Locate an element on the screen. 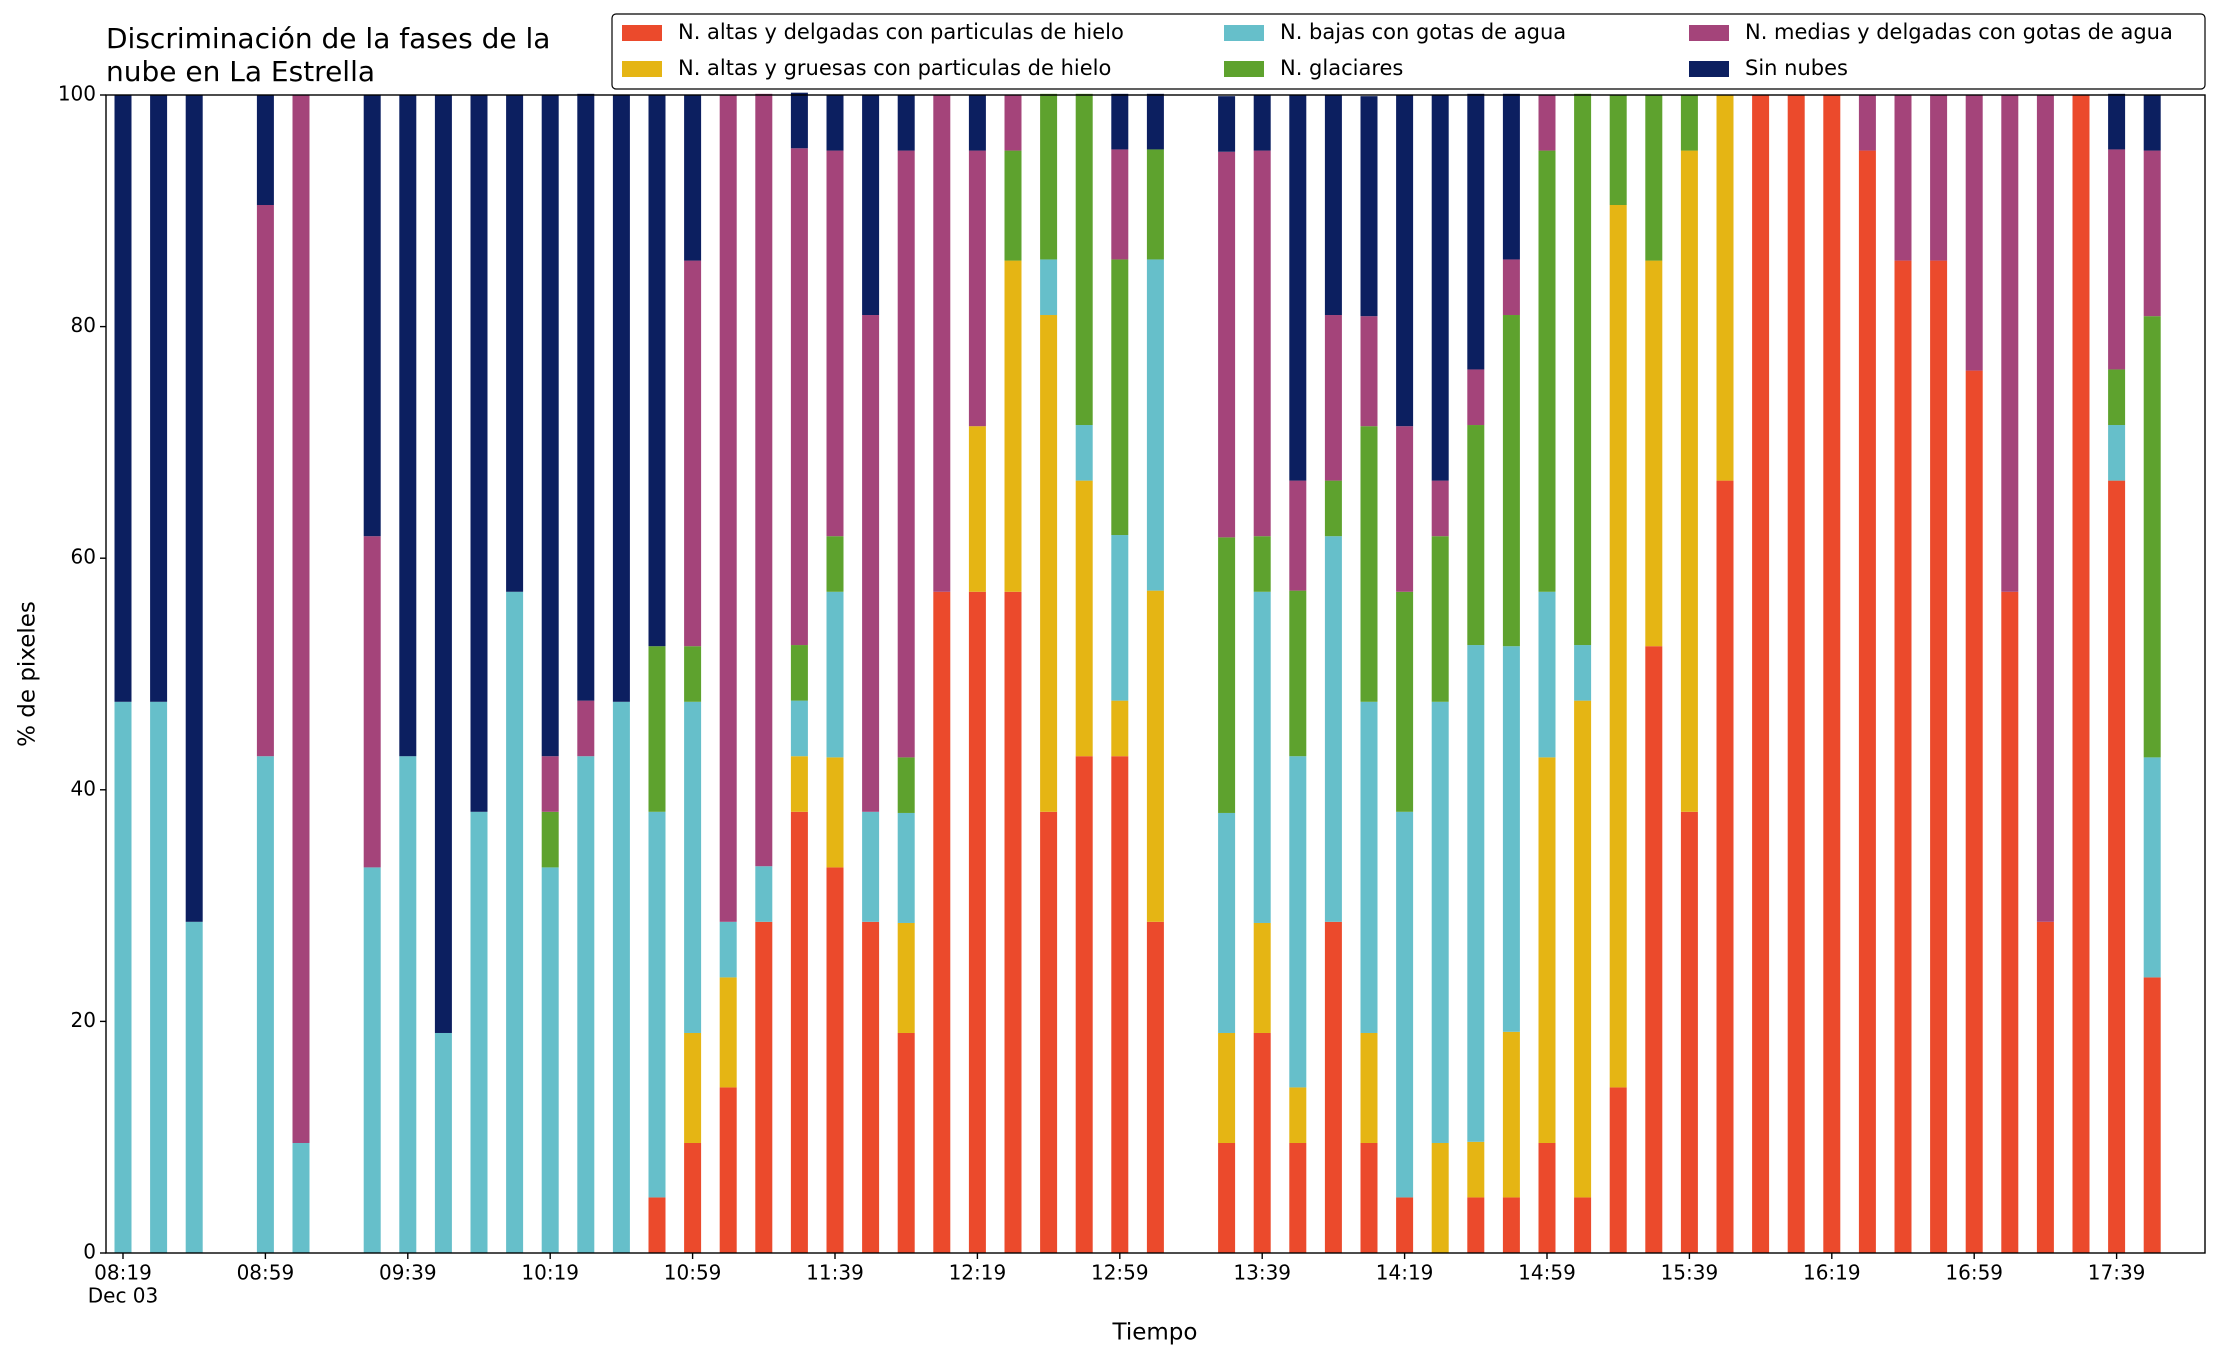  x-tick-label: 14:59 is located at coordinates (1547, 1273).